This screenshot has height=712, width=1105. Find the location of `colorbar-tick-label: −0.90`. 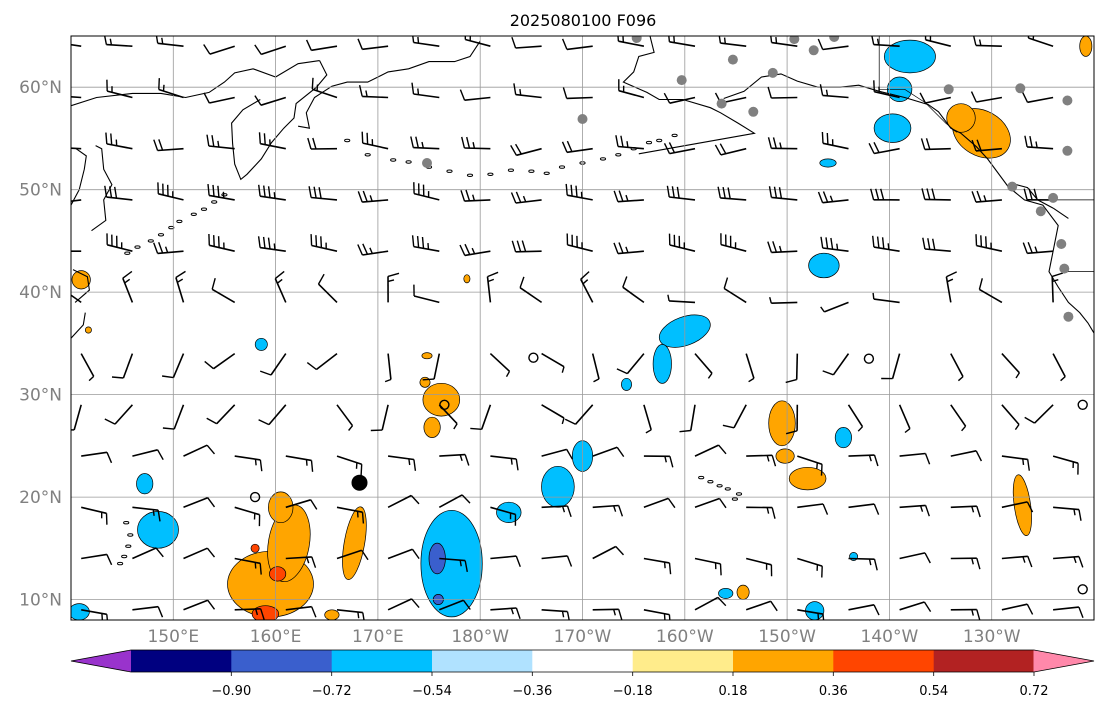

colorbar-tick-label: −0.90 is located at coordinates (231, 691).